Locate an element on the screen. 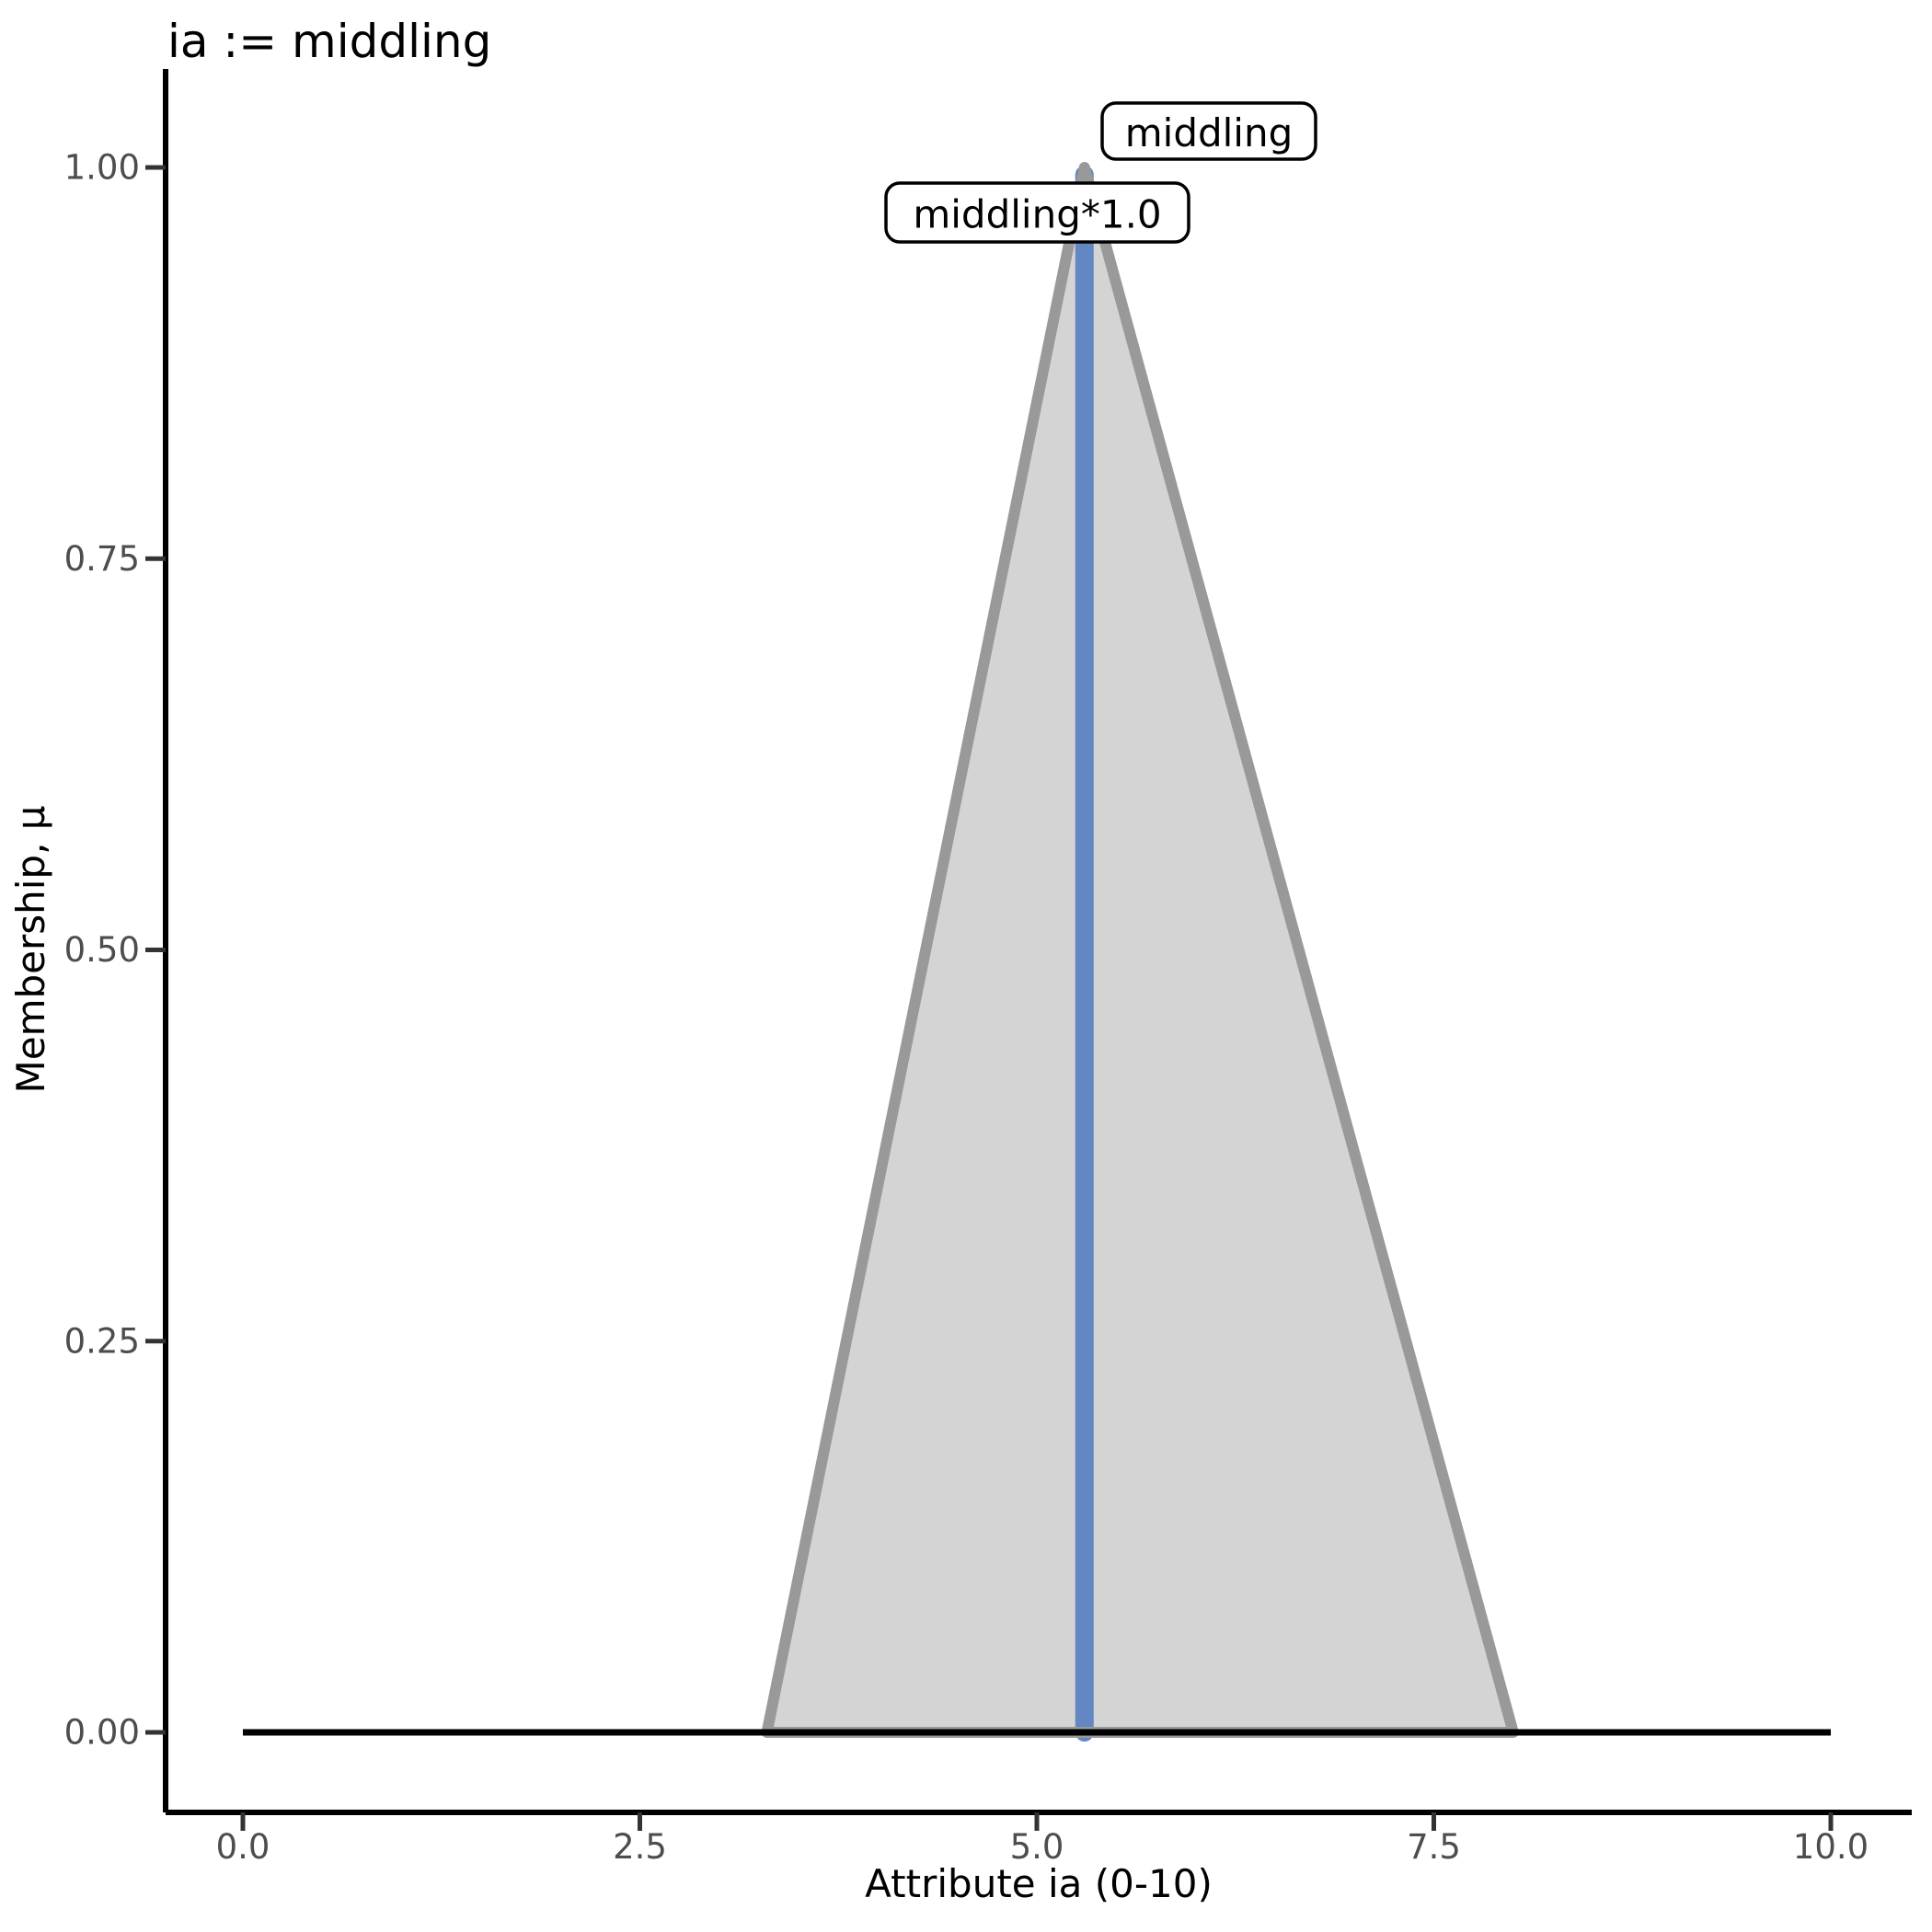 This screenshot has height=1932, width=1932. x-ticks: 0.0 2.5 5.0 7.5 10.0 is located at coordinates (1042, 1839).